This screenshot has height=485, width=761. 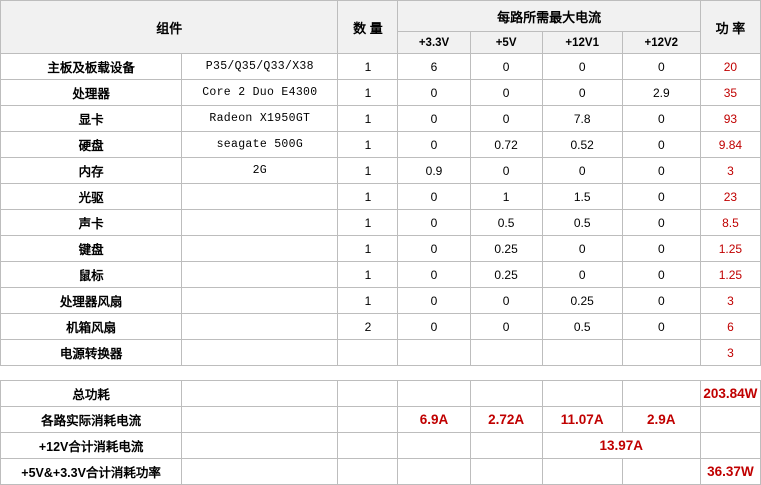 What do you see at coordinates (506, 352) in the screenshot?
I see `row-current-5v` at bounding box center [506, 352].